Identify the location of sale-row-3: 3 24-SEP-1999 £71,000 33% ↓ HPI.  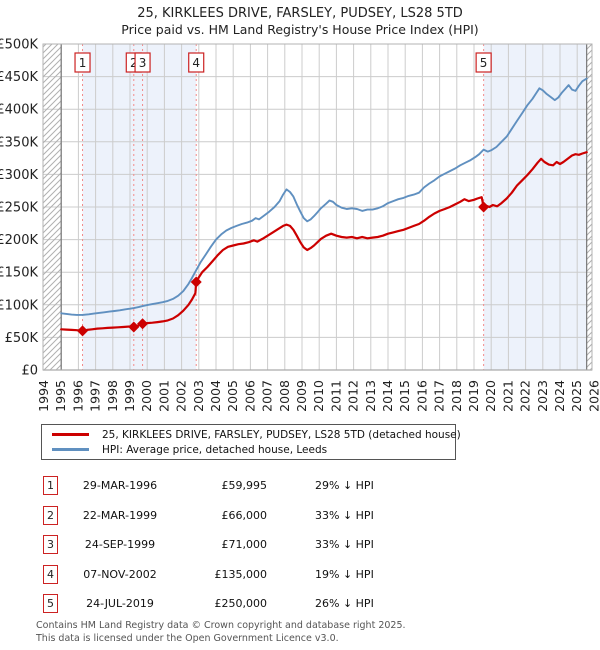
(313, 545).